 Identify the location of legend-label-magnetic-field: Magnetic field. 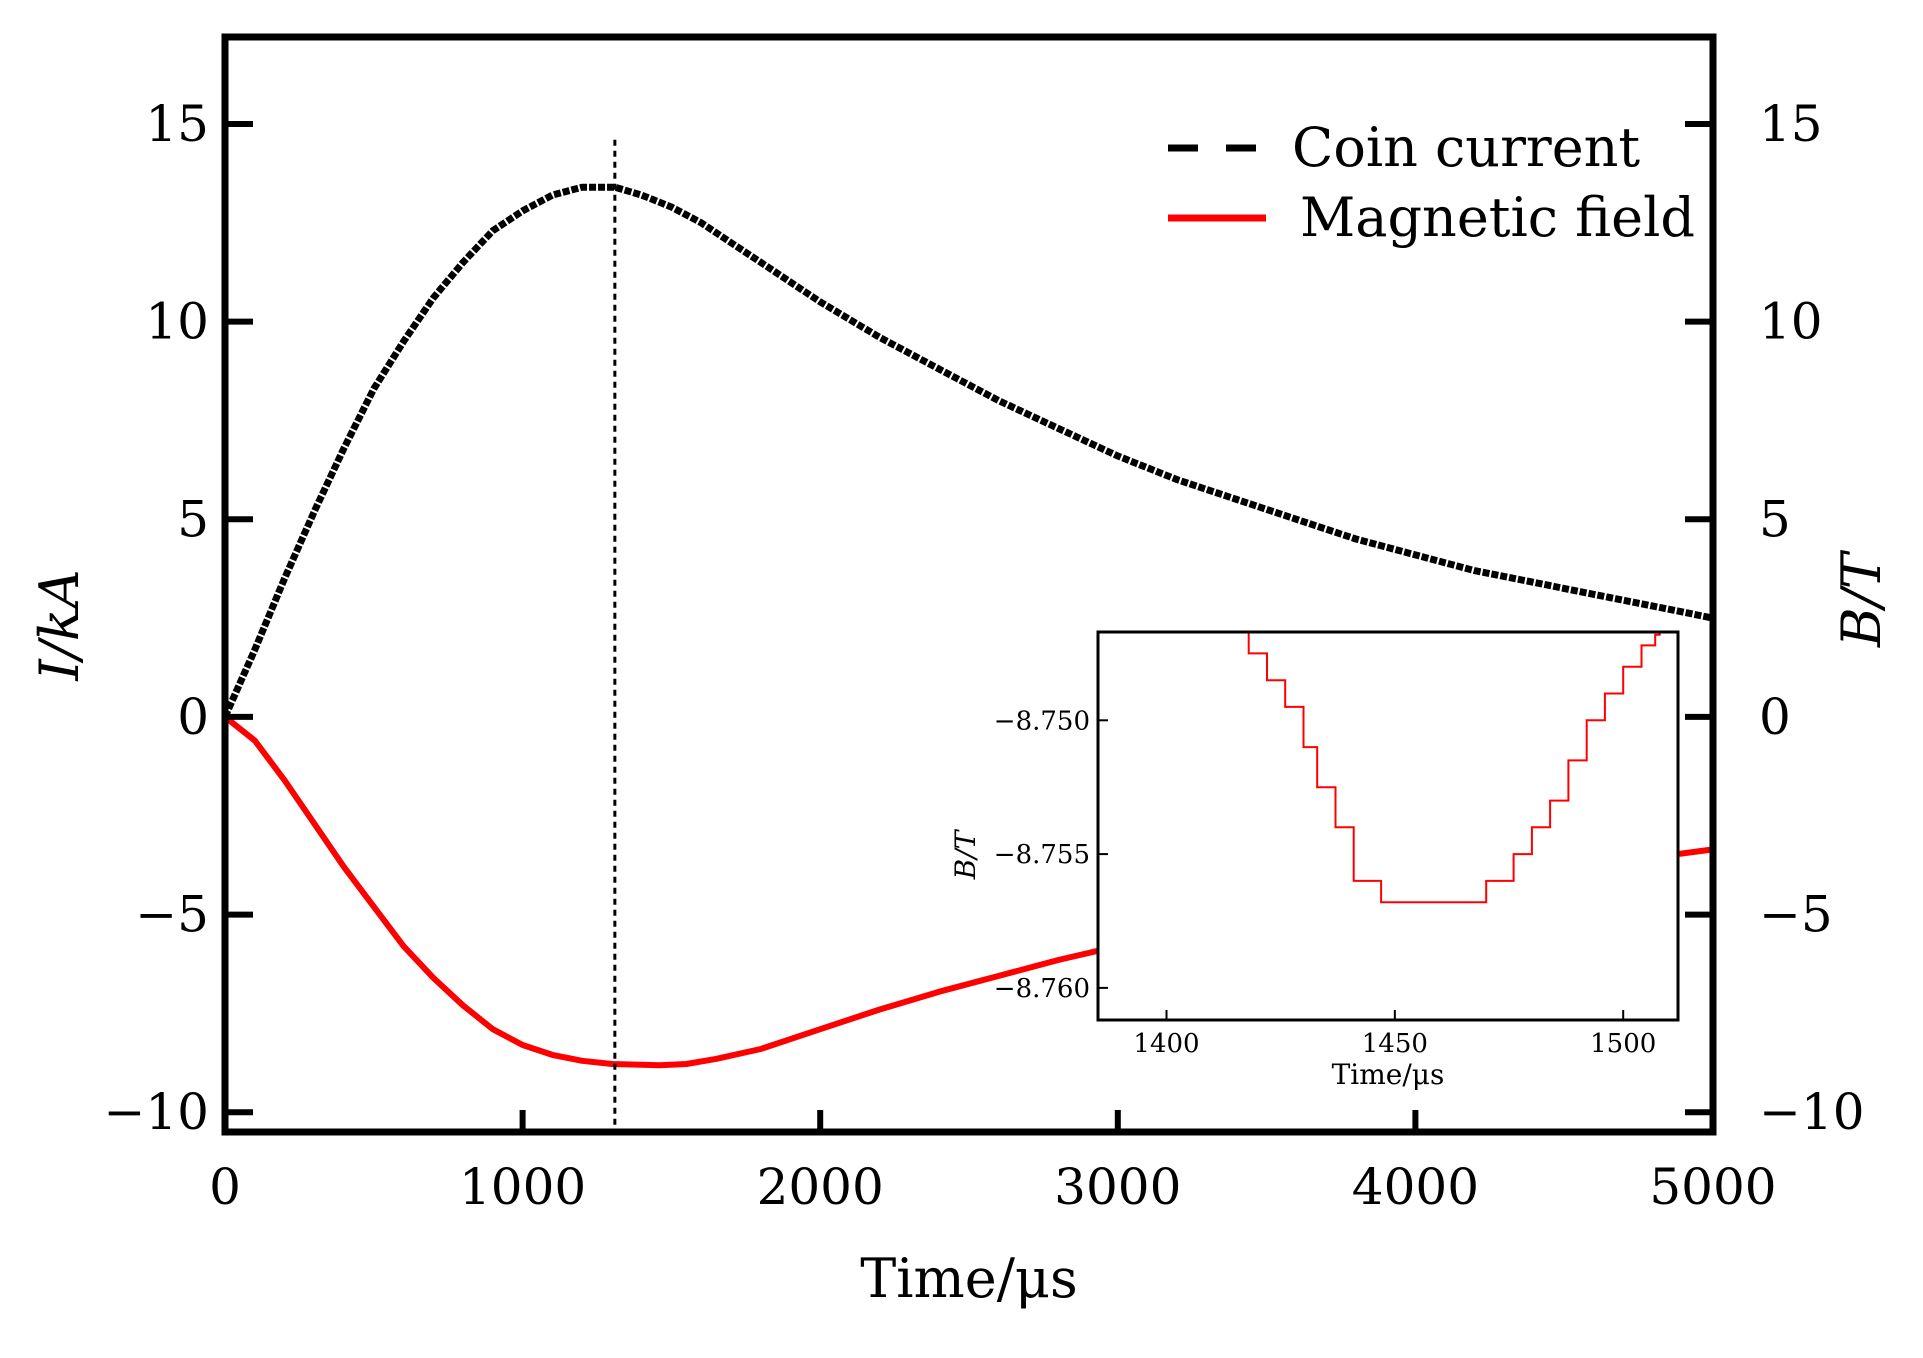
(1497, 217).